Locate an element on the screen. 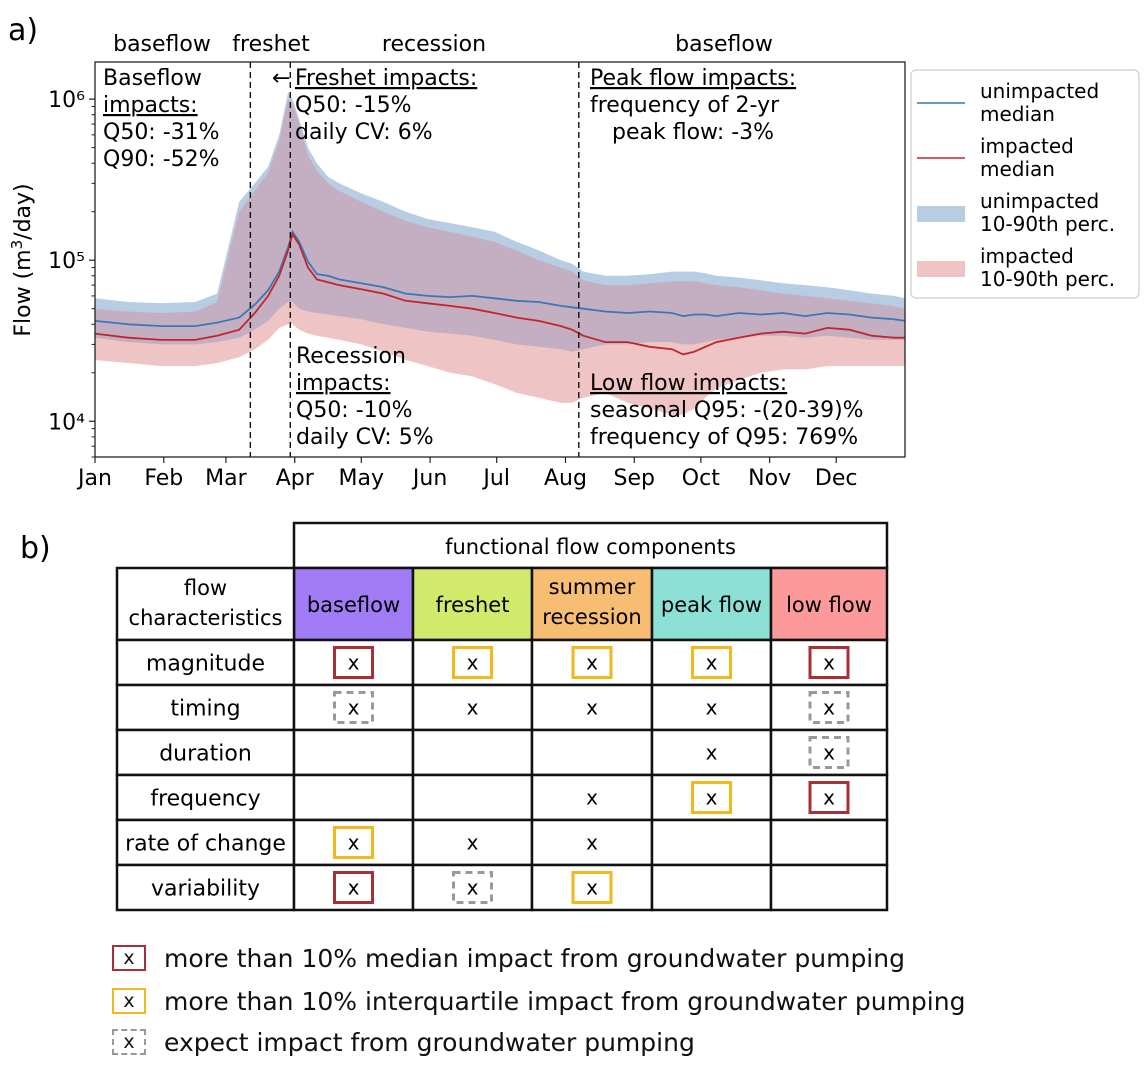 The width and height of the screenshot is (1146, 1080). arrow-left-icon: ← is located at coordinates (281, 78).